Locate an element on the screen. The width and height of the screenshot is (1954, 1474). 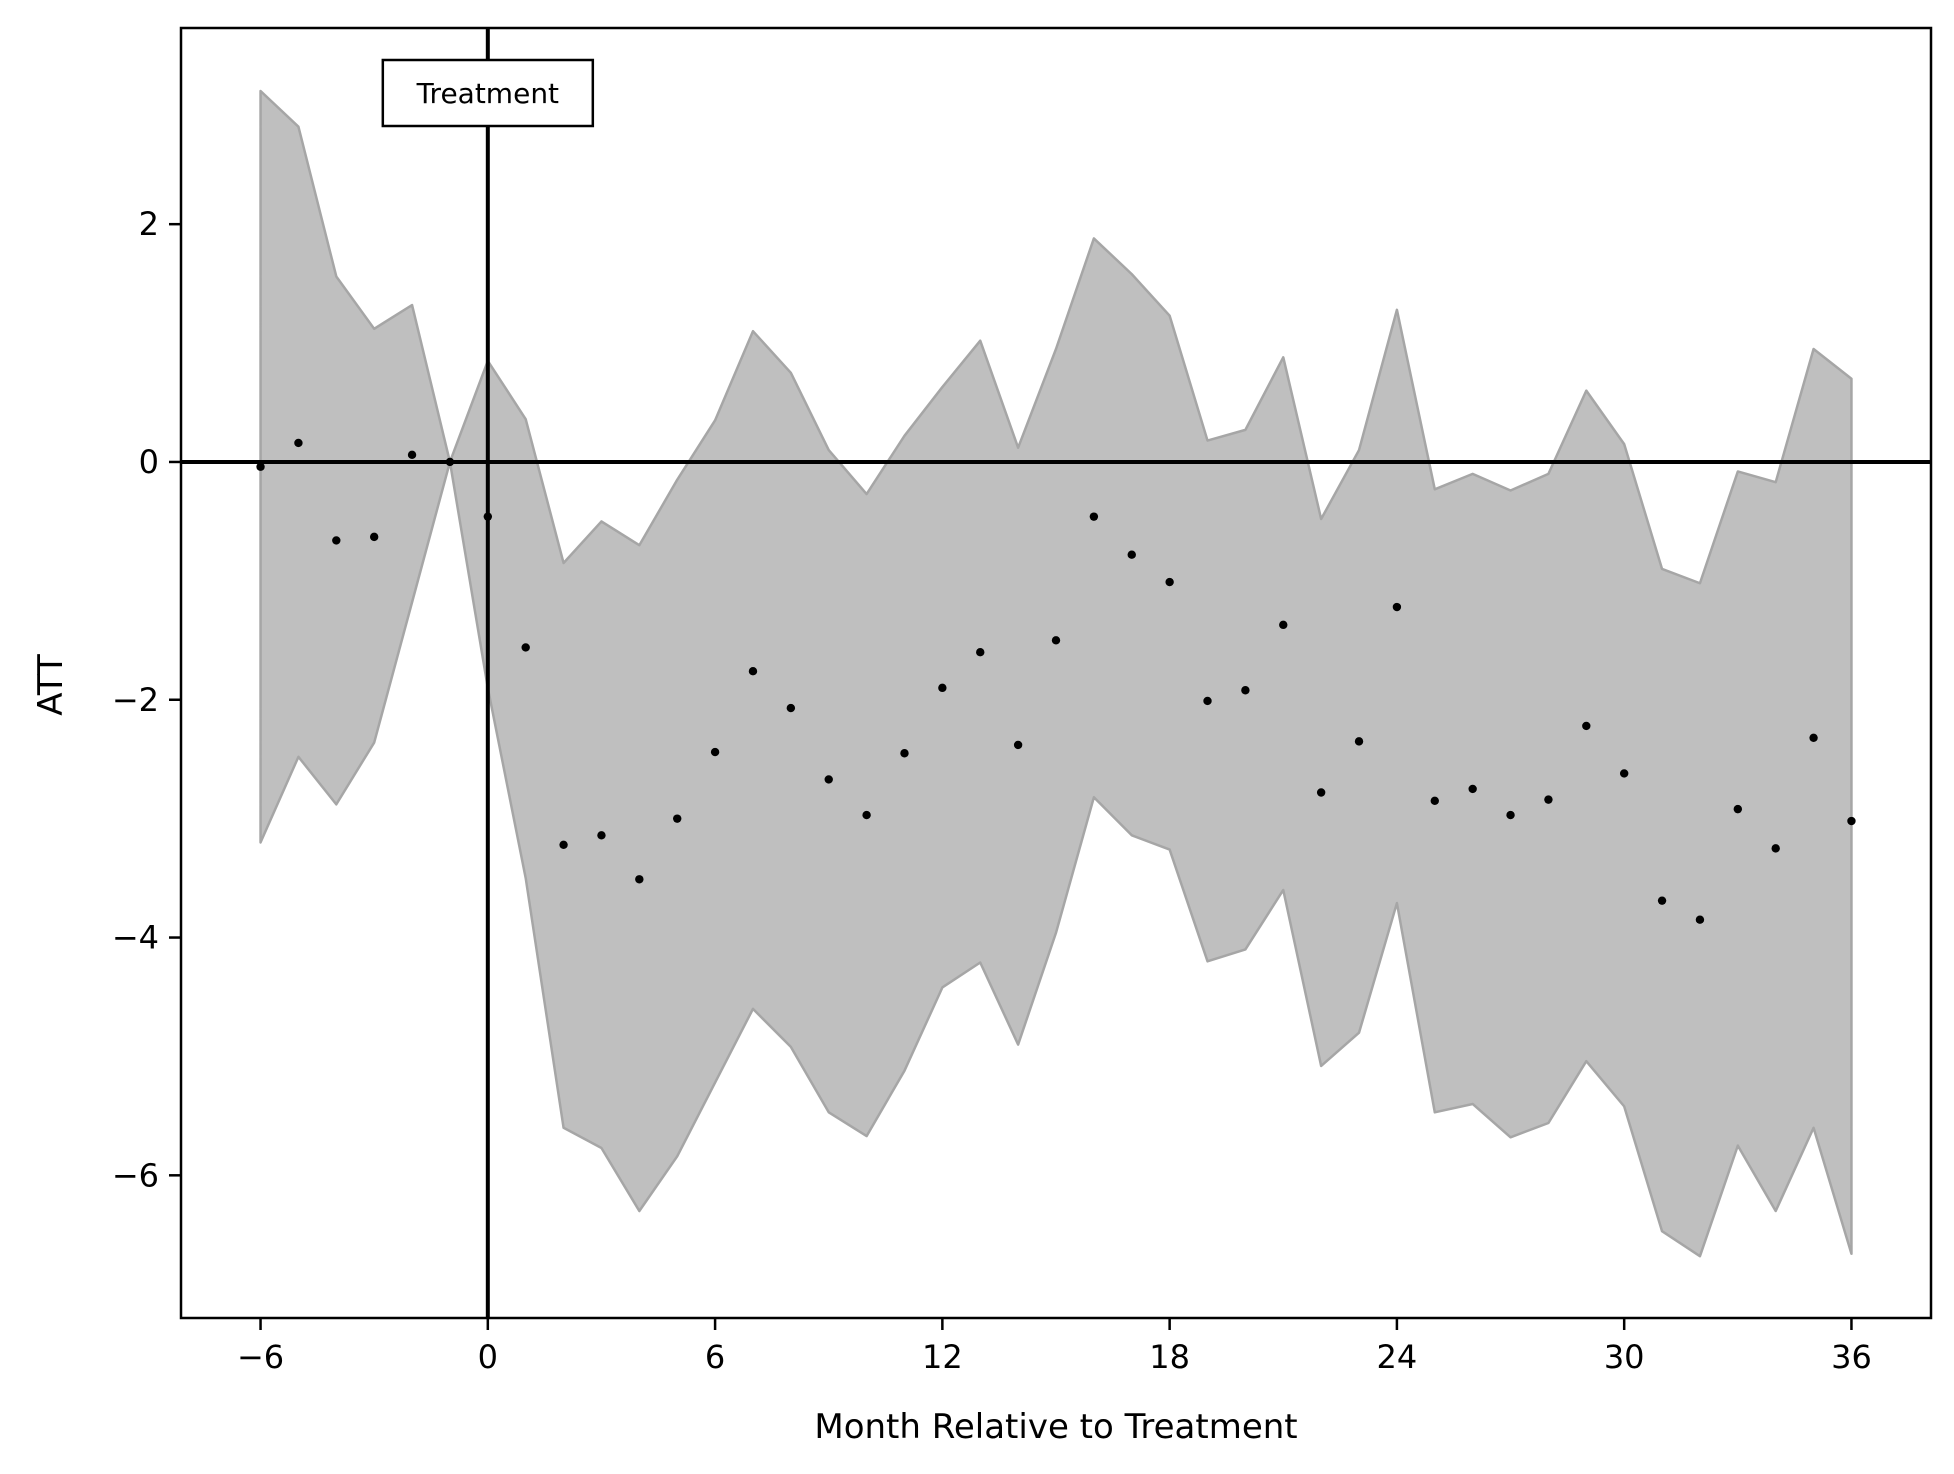
x-tick-label: −6 is located at coordinates (260, 1357).